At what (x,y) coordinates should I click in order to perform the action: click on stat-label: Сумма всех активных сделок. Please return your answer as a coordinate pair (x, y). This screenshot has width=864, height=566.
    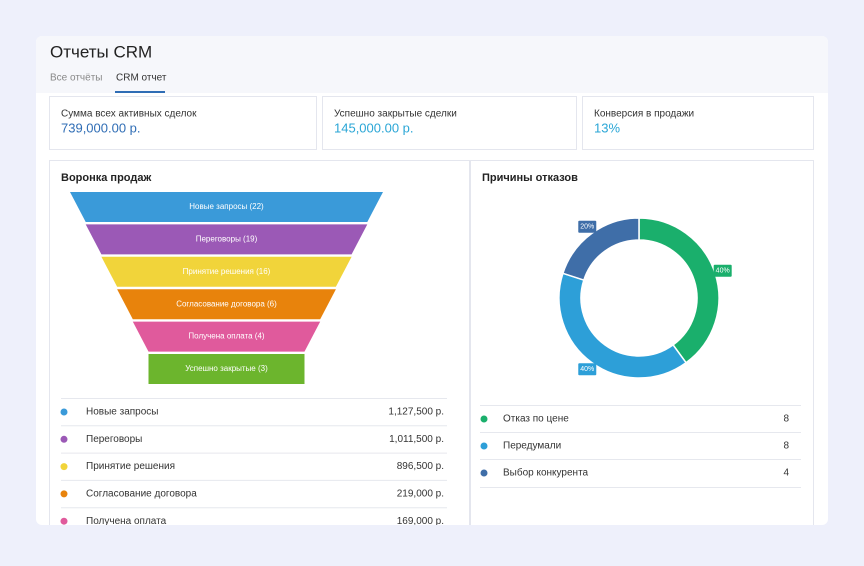
    Looking at the image, I should click on (129, 114).